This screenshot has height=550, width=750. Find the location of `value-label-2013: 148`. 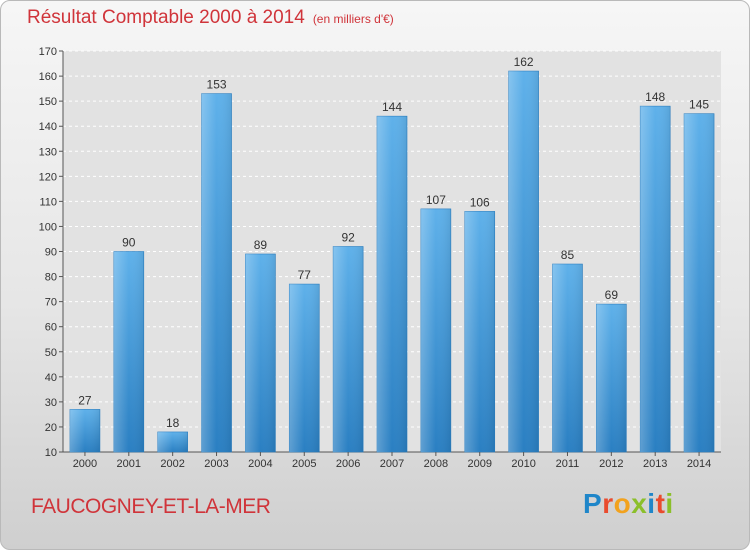

value-label-2013: 148 is located at coordinates (655, 97).